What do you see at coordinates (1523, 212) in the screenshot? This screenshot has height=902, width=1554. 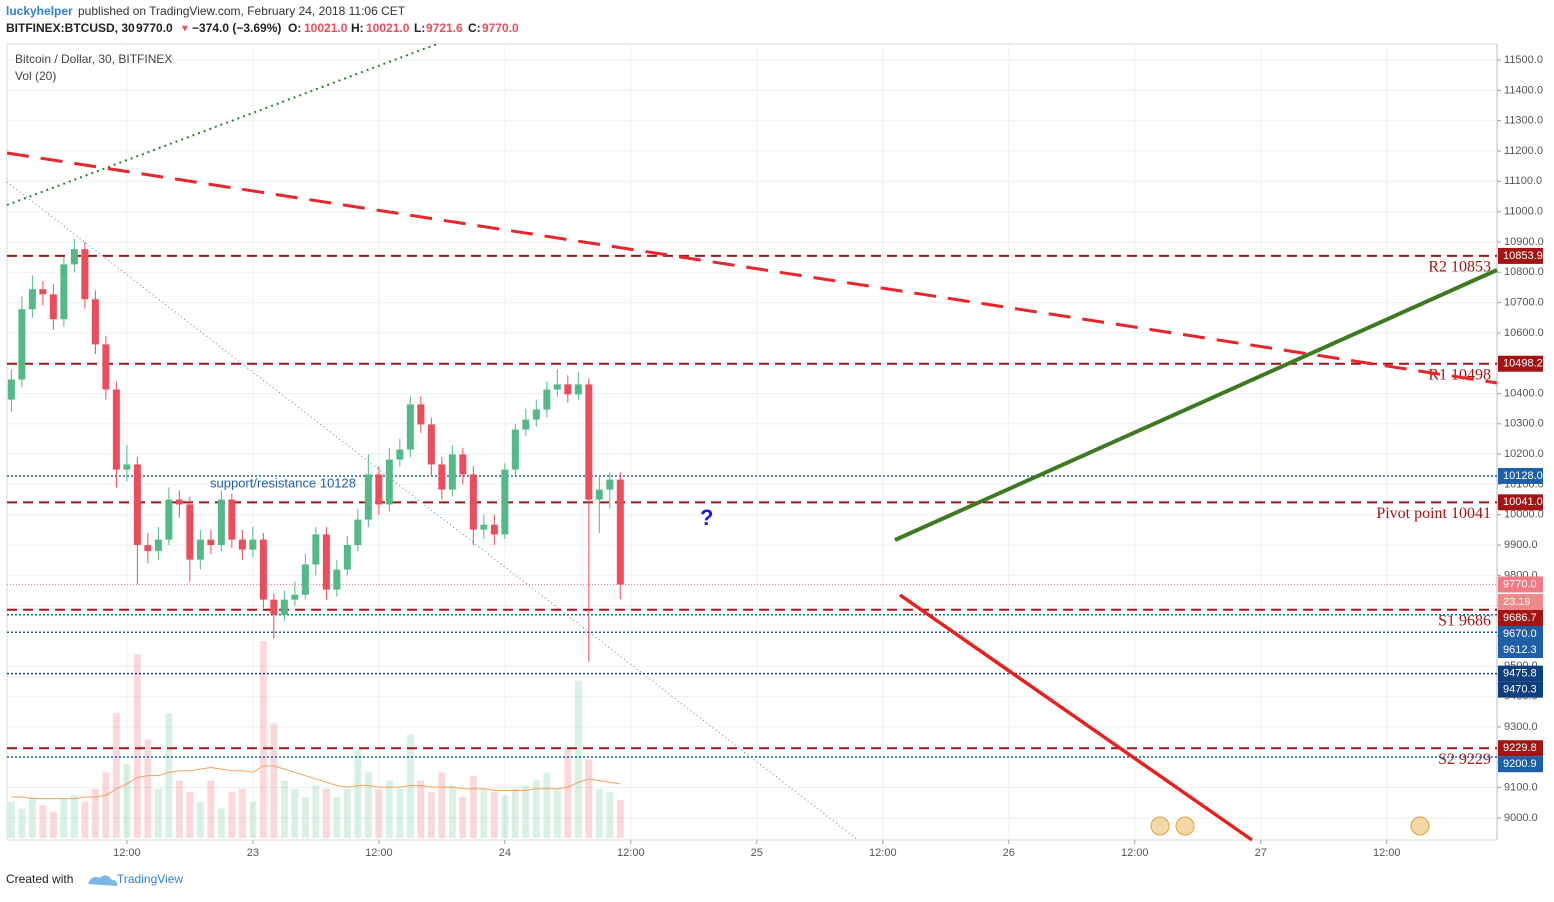 I see `y-tick-label: 11000.0` at bounding box center [1523, 212].